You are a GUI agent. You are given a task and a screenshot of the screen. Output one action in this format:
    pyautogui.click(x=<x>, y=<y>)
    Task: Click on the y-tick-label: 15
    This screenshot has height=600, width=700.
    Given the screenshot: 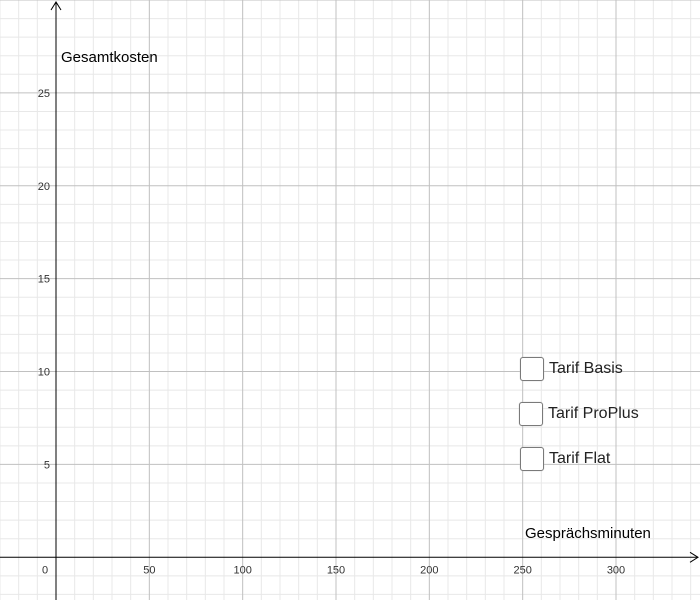 What is the action you would take?
    pyautogui.click(x=44, y=280)
    